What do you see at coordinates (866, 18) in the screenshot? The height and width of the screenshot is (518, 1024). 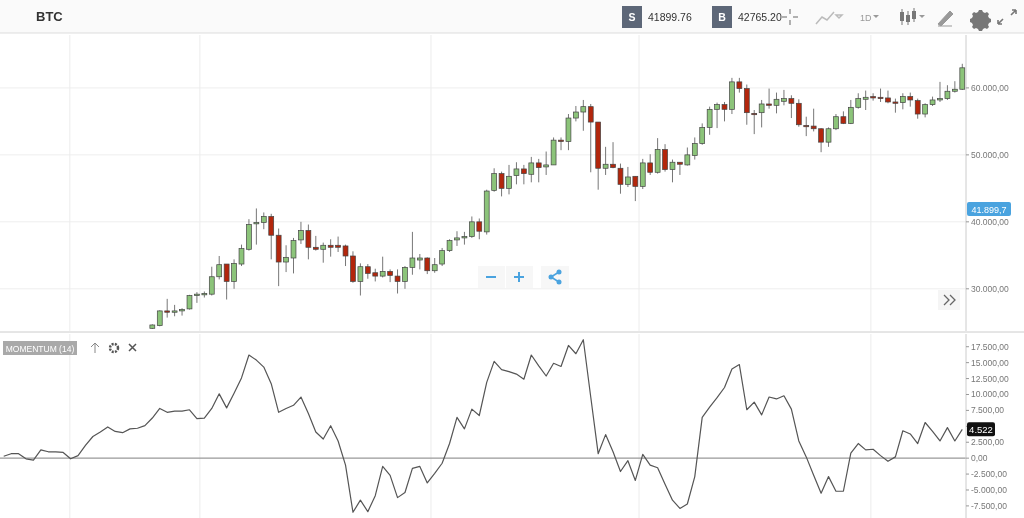 I see `text: 1D` at bounding box center [866, 18].